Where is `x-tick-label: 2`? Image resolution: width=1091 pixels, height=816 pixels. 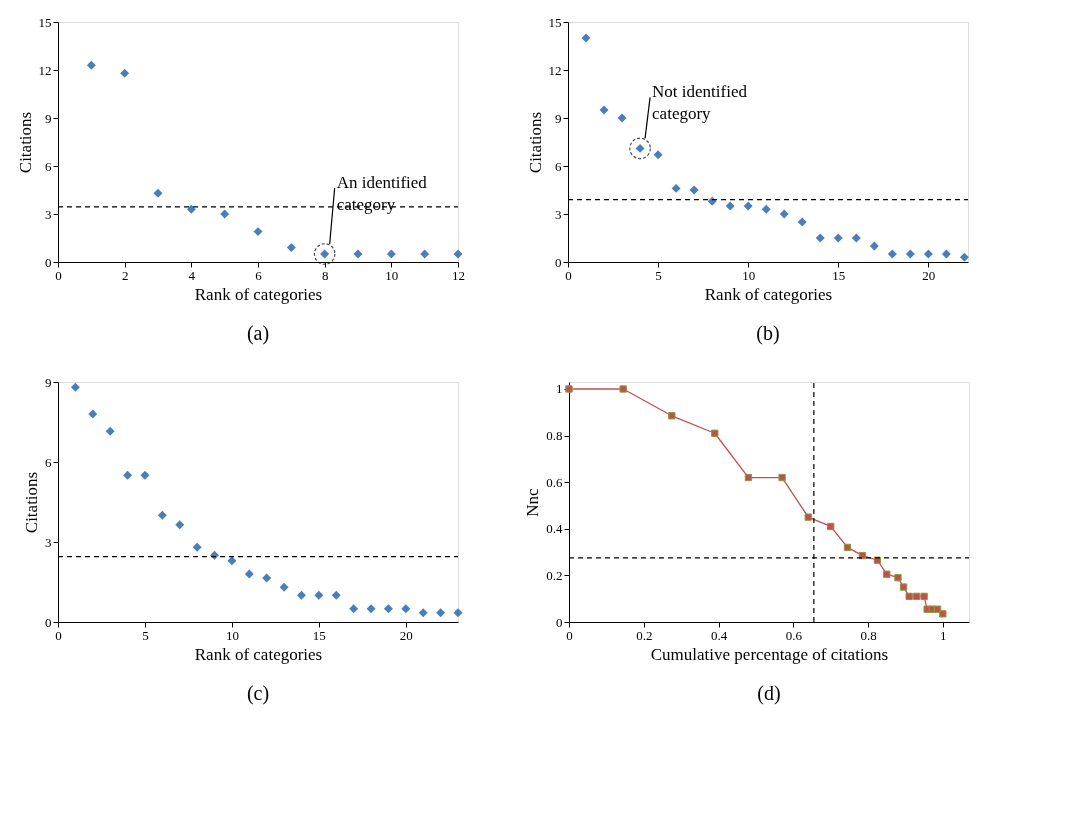 x-tick-label: 2 is located at coordinates (125, 275).